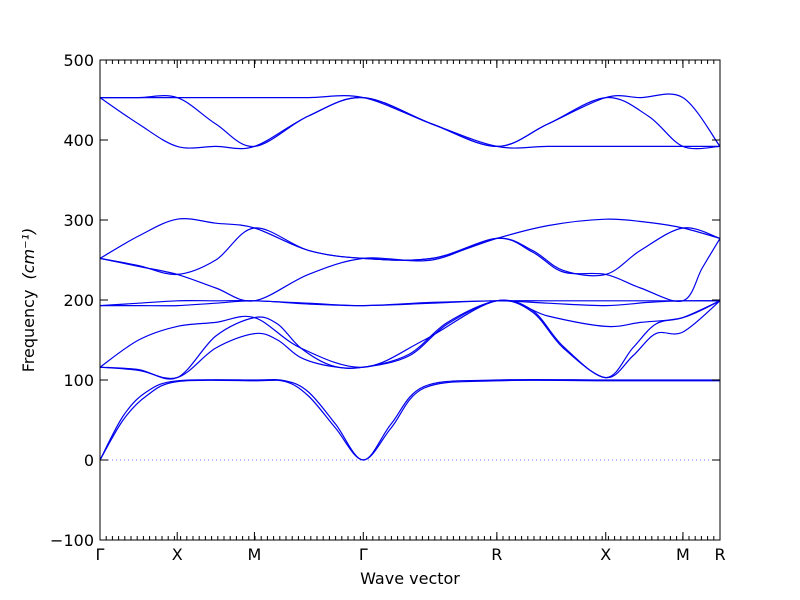 This screenshot has width=800, height=600. Describe the element at coordinates (78, 140) in the screenshot. I see `y-tick-label: 400` at that location.